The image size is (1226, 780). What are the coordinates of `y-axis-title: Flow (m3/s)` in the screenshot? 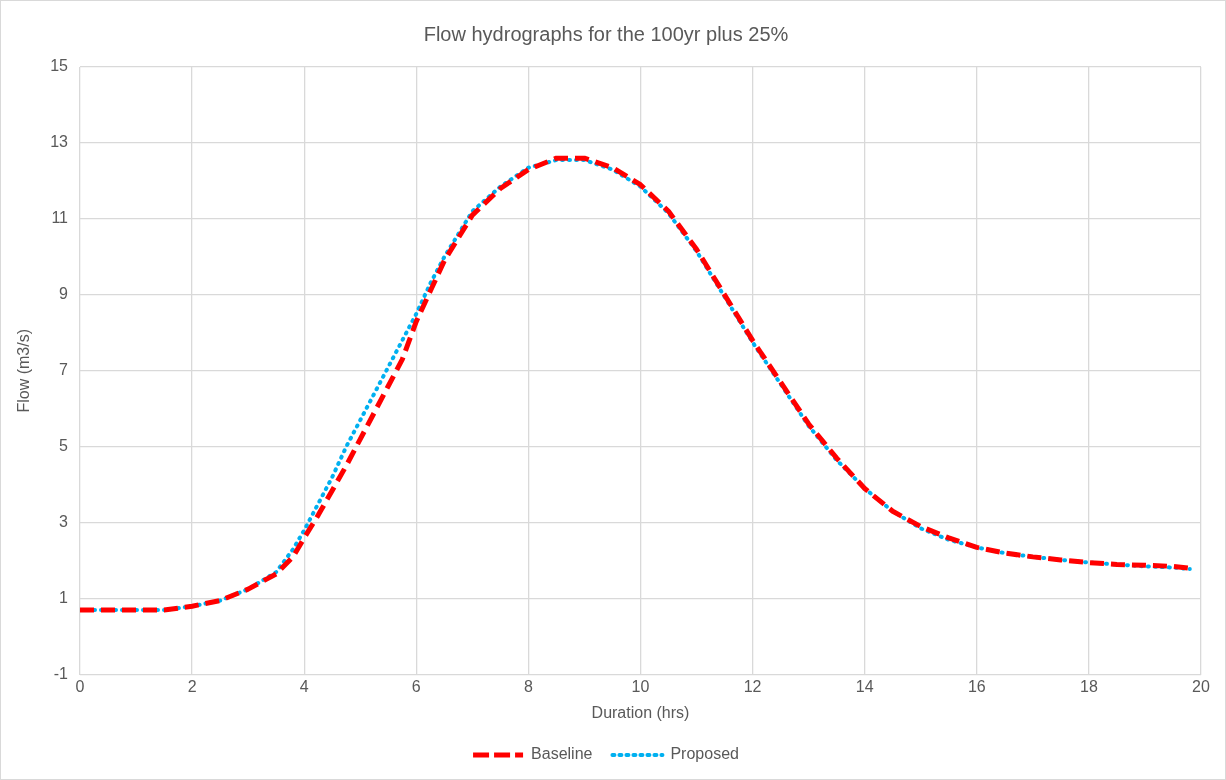 It's located at (24, 371).